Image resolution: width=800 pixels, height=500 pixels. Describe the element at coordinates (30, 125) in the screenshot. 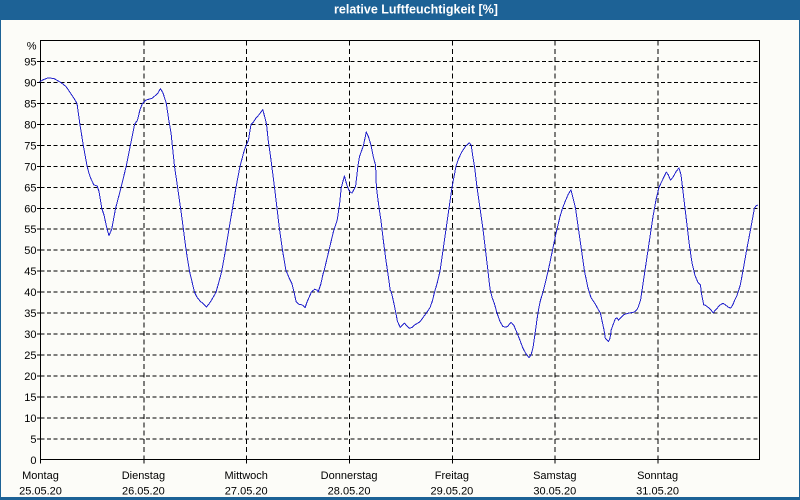

I see `svg-text: 80` at that location.